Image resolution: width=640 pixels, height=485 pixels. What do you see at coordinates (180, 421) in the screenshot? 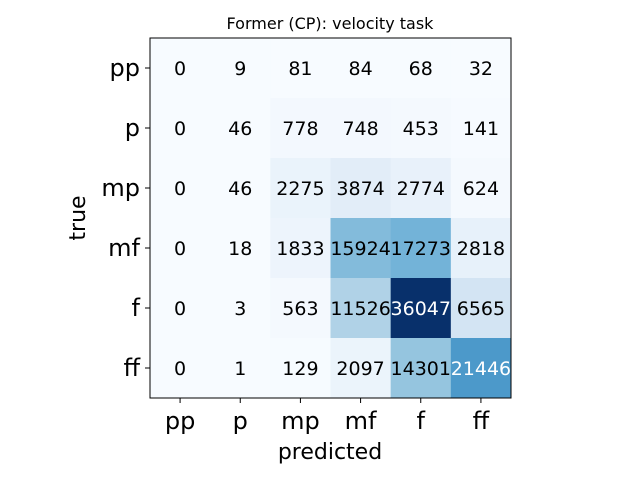
I see `x-tick-label: pp` at bounding box center [180, 421].